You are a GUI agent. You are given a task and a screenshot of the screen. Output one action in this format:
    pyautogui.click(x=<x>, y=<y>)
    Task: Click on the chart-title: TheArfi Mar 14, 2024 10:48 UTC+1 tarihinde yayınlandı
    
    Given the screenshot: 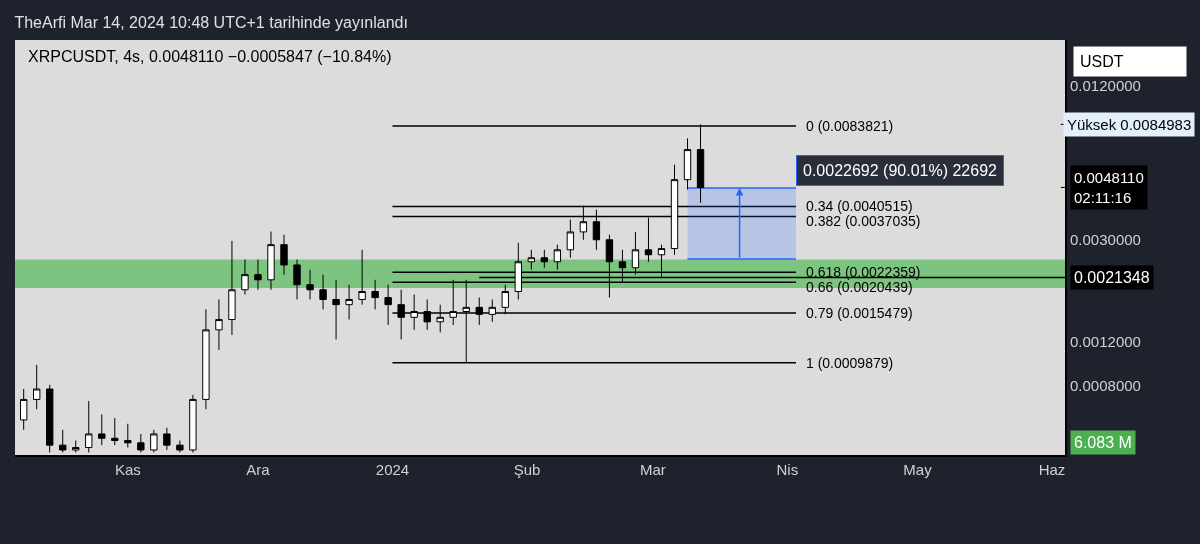 What is the action you would take?
    pyautogui.click(x=211, y=22)
    